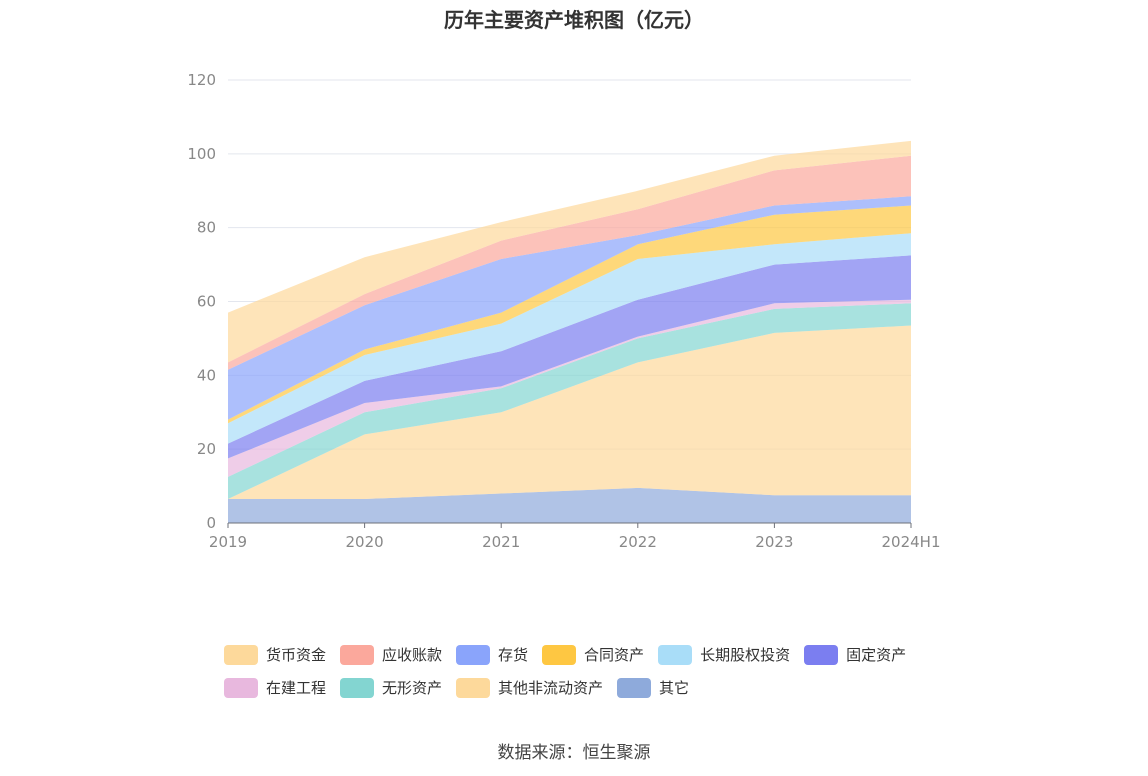 This screenshot has width=1148, height=776. Describe the element at coordinates (513, 655) in the screenshot. I see `legend-label: 存货` at that location.